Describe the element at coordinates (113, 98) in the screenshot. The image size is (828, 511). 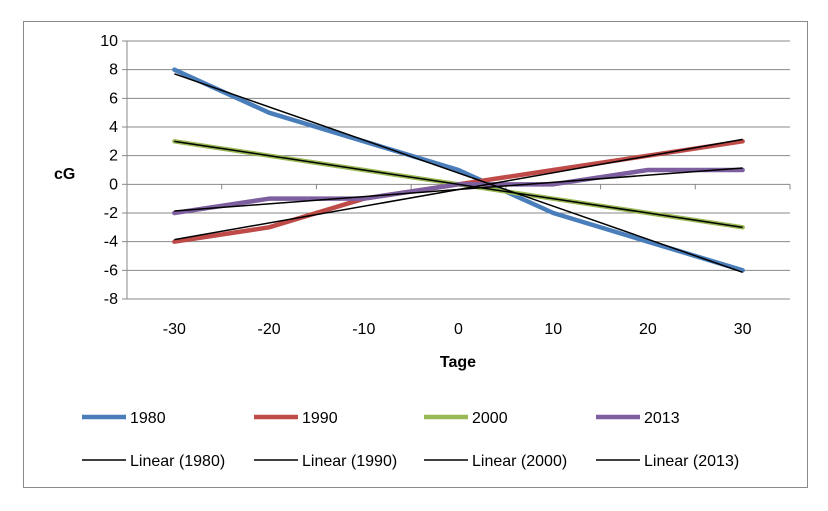
I see `y-tick-label: 6` at that location.